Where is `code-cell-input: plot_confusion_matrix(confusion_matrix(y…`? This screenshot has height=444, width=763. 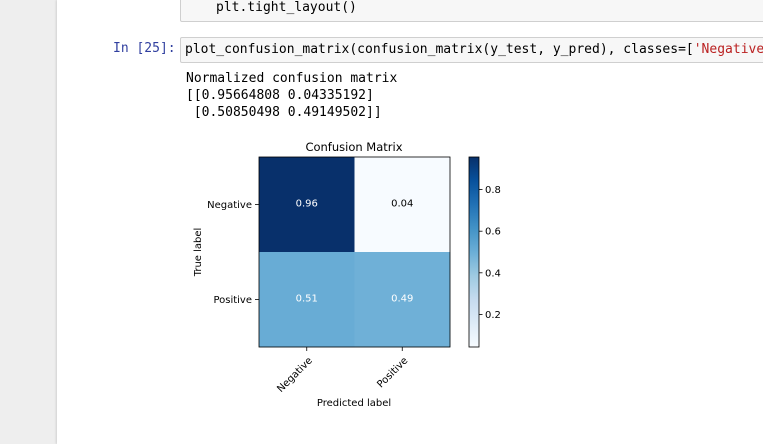 code-cell-input: plot_confusion_matrix(confusion_matrix(y… is located at coordinates (471, 50).